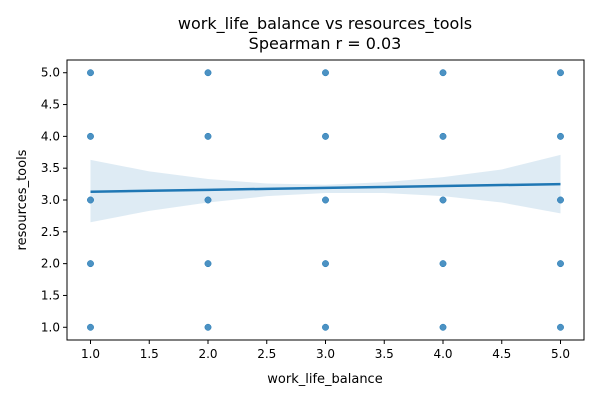 The image size is (600, 404). I want to click on x-tick-label: 1.0, so click(90, 354).